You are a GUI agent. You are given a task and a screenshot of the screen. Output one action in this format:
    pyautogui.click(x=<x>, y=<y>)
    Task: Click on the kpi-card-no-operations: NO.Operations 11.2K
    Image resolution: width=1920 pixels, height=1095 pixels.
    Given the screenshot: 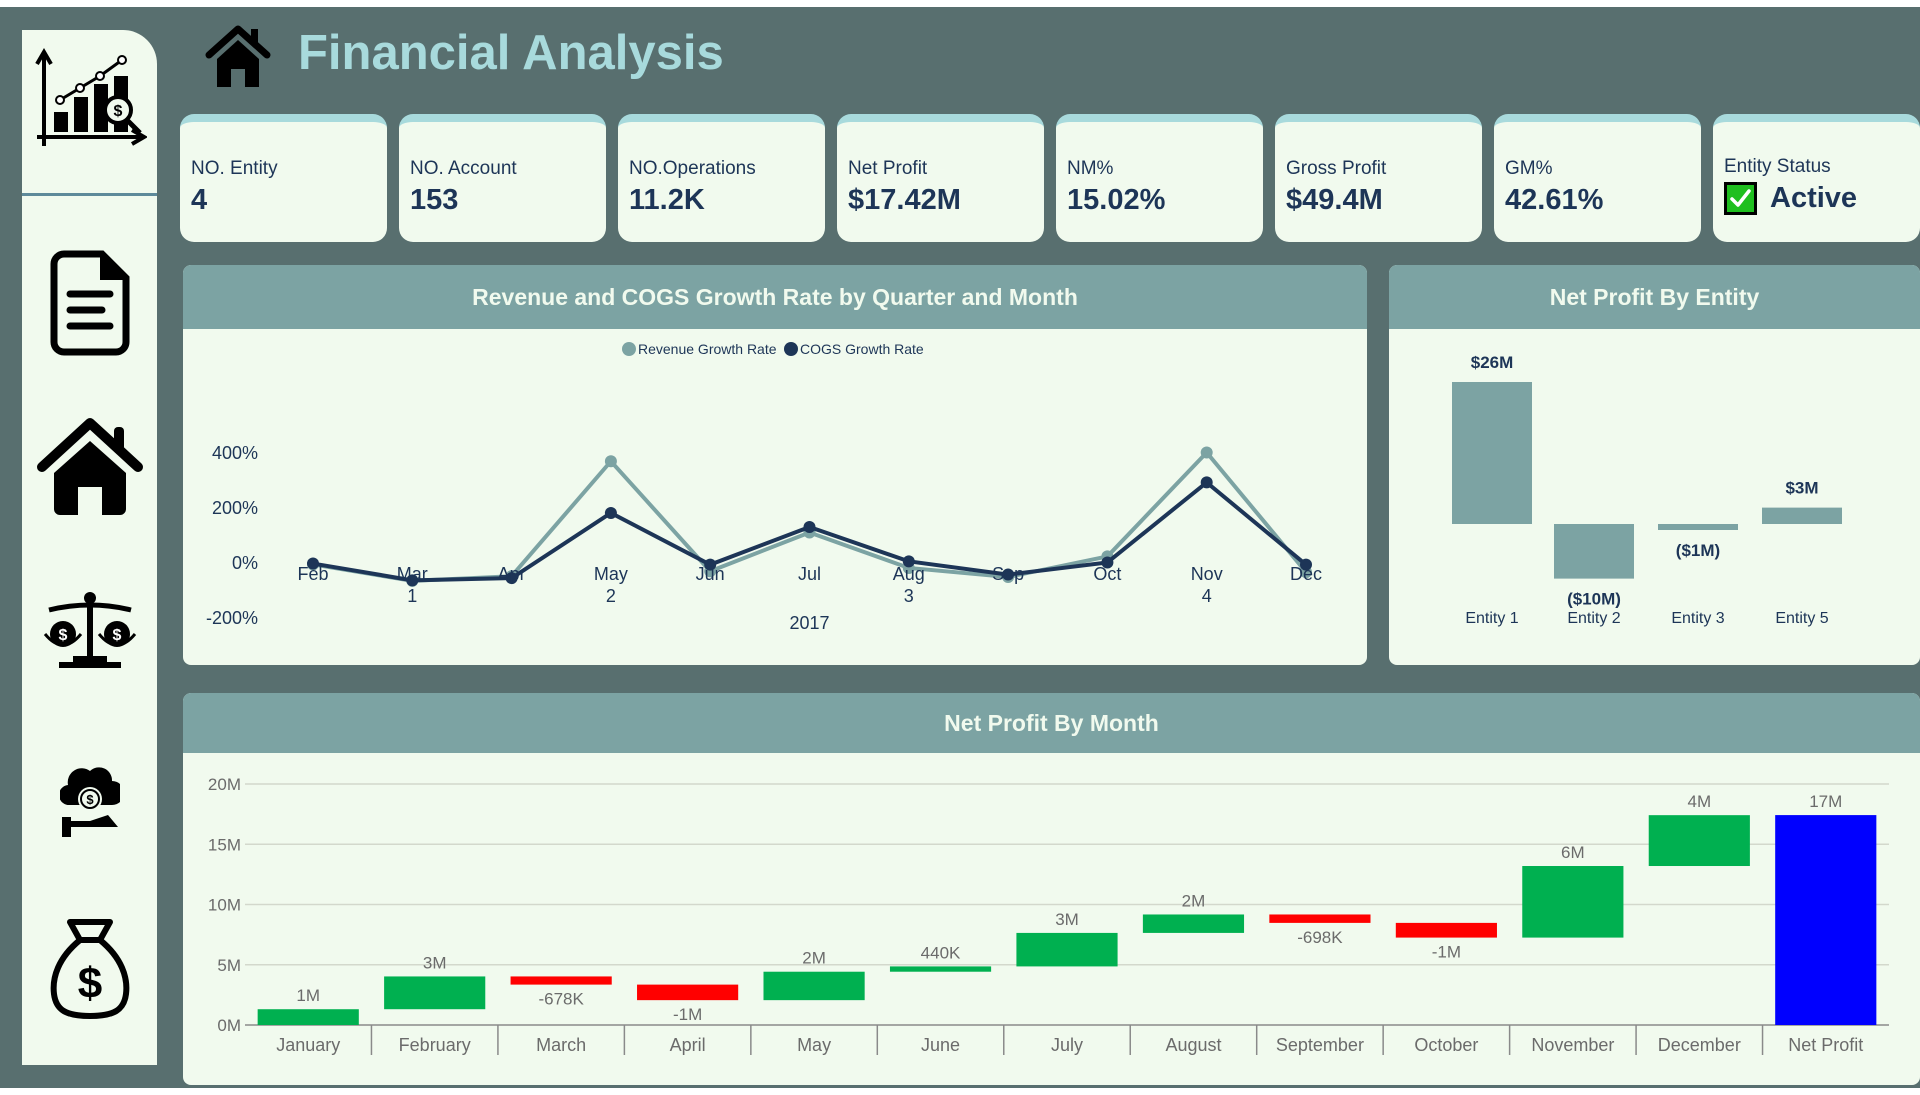 What is the action you would take?
    pyautogui.click(x=721, y=178)
    